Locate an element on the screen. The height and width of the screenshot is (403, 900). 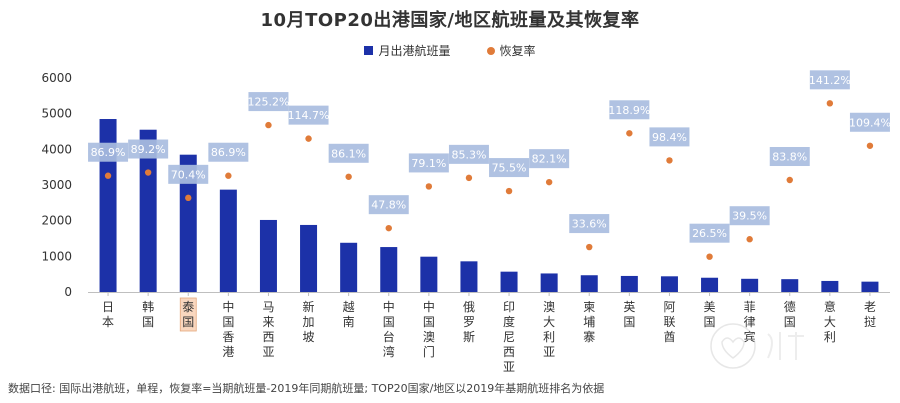
rate-label: 79.1% is located at coordinates (428, 163).